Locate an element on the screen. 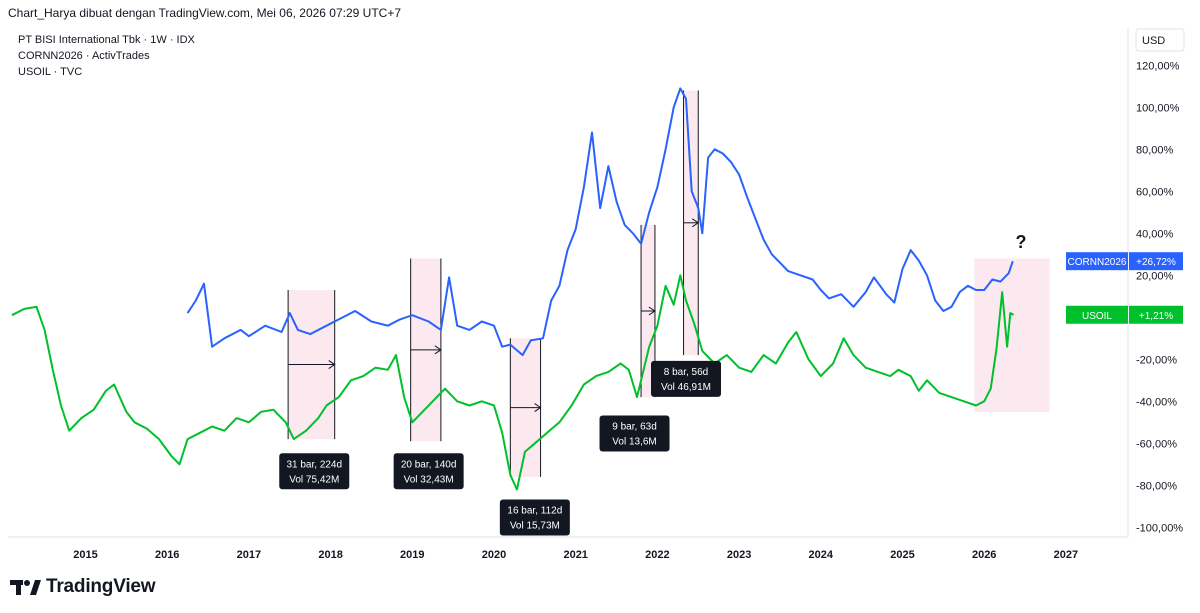 The height and width of the screenshot is (613, 1200). legend-line-oil: USOIL · TVC is located at coordinates (50, 72).